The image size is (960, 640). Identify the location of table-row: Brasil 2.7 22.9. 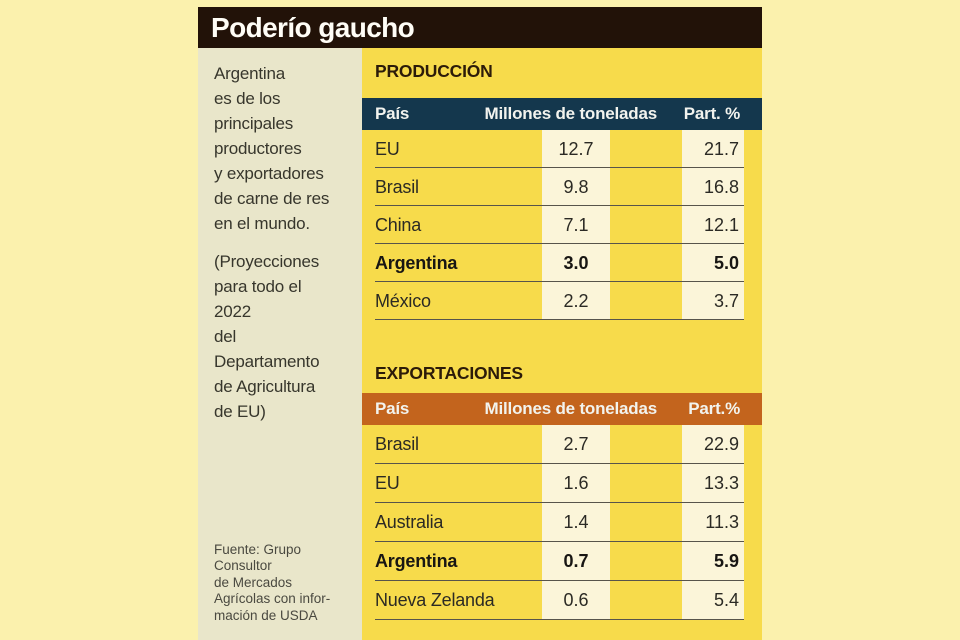
(562, 444).